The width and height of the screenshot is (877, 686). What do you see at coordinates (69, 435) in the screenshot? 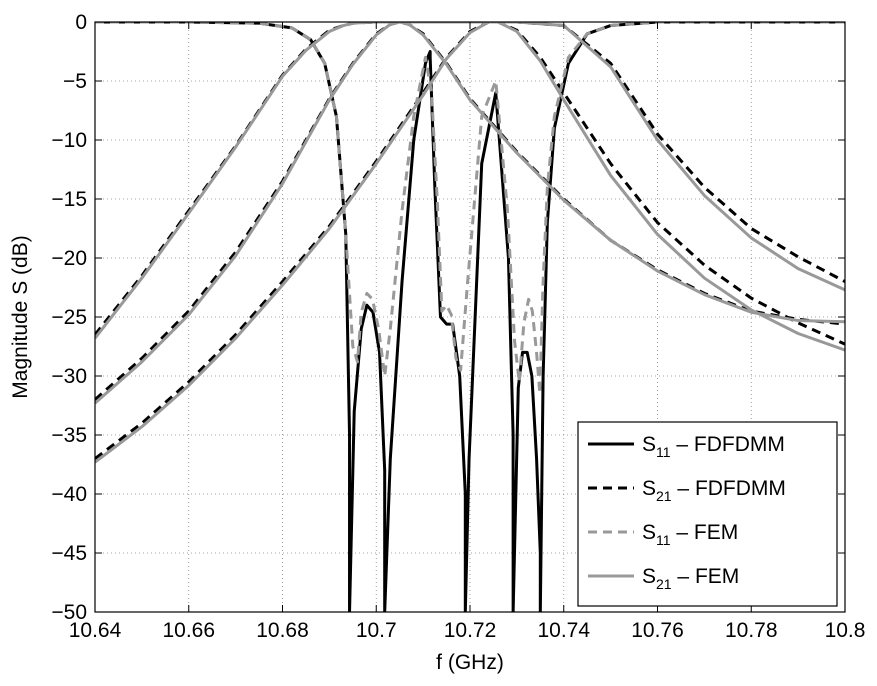
I see `y-tick-label: −35` at bounding box center [69, 435].